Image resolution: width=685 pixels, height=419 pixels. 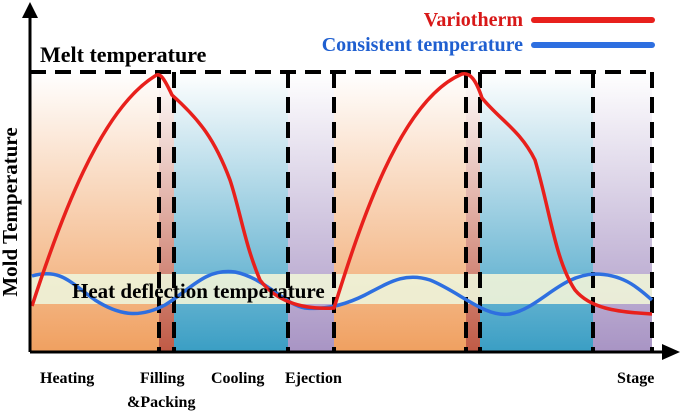 I want to click on x-axis-arrow-icon, so click(x=671, y=352).